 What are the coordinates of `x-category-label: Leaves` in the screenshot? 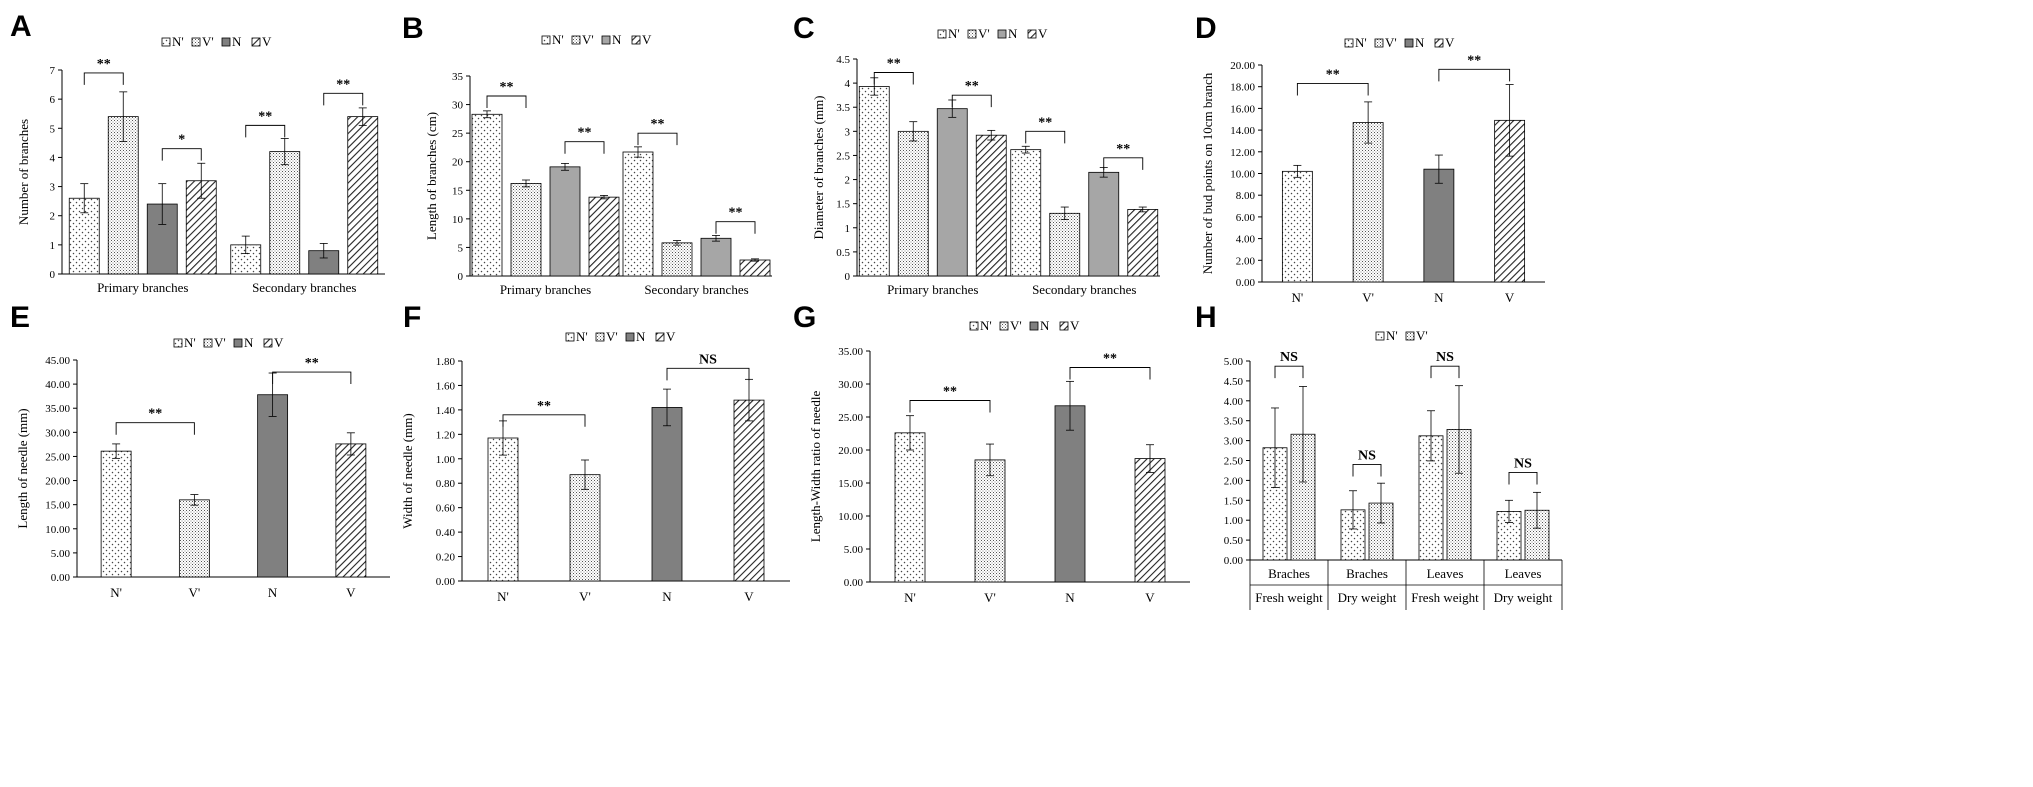 It's located at (1523, 573).